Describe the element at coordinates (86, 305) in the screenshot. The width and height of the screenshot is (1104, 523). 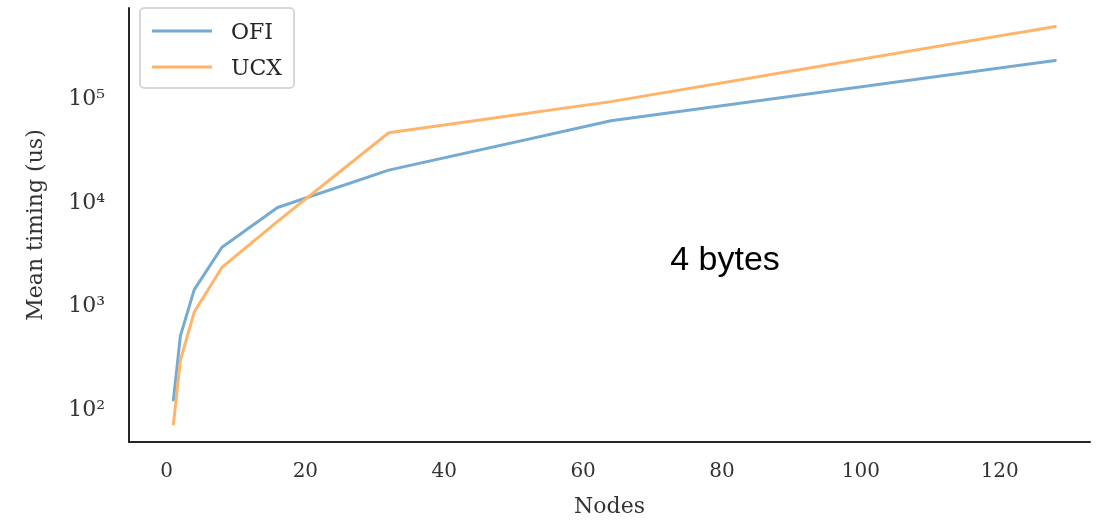
I see `y-tick-label: 10³` at that location.